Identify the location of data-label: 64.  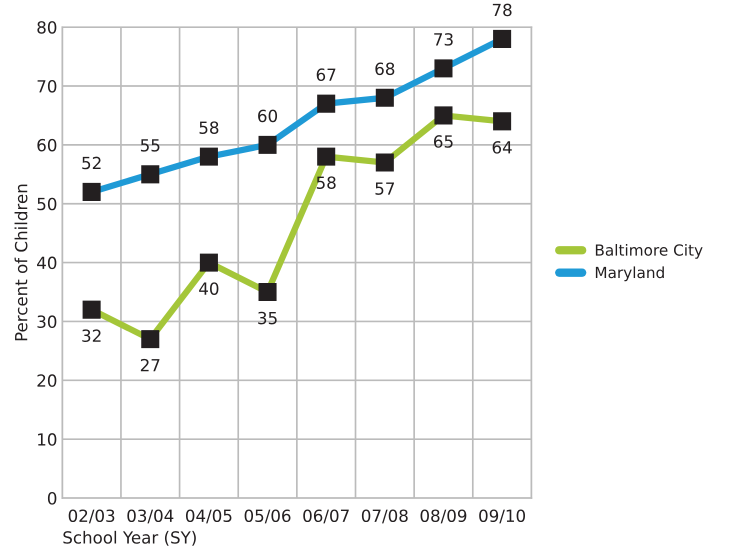
(502, 147).